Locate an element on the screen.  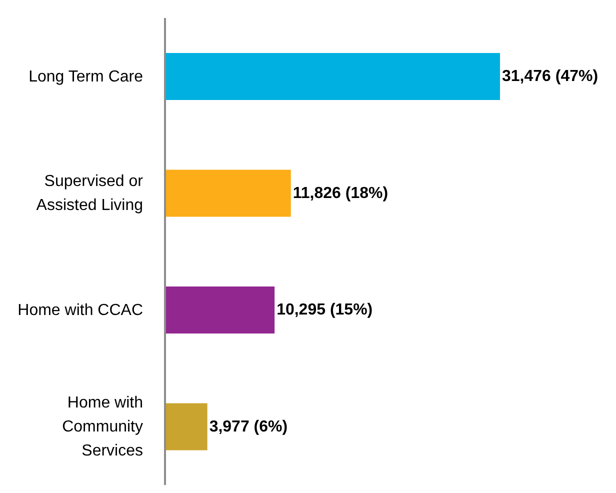
data-label: 31,476 (47%) is located at coordinates (550, 77).